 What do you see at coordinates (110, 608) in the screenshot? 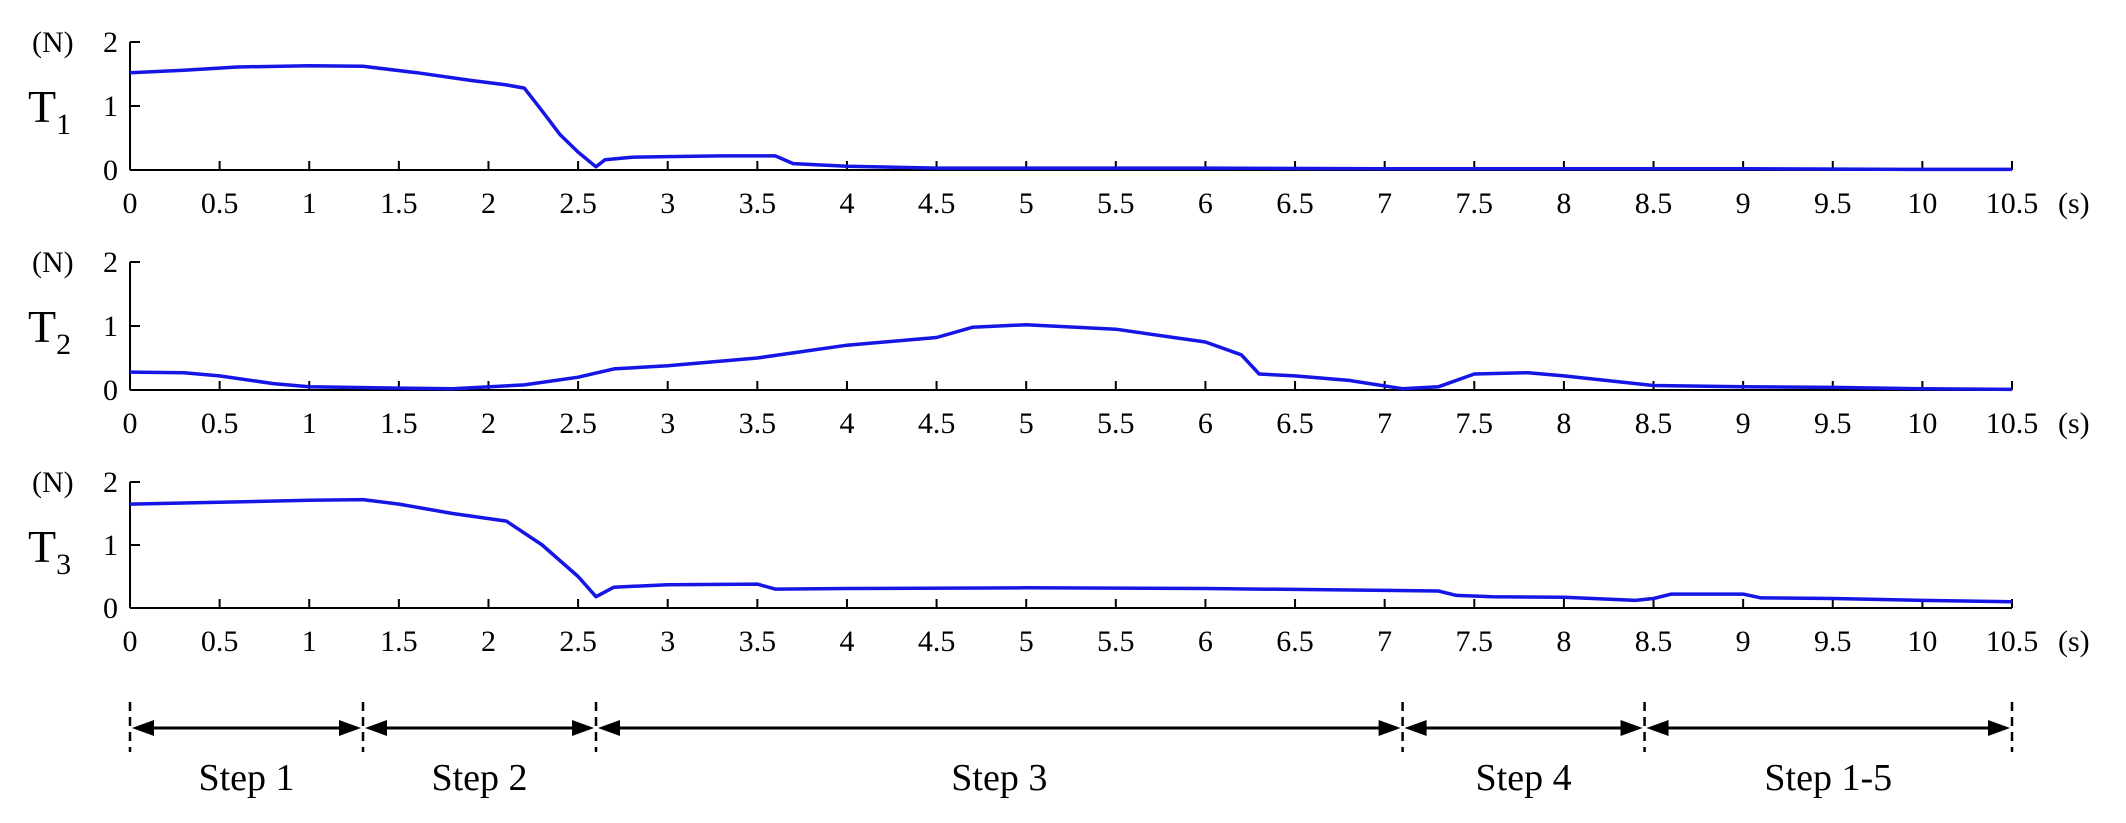
I see `panel3-y-tick-label: 0` at bounding box center [110, 608].